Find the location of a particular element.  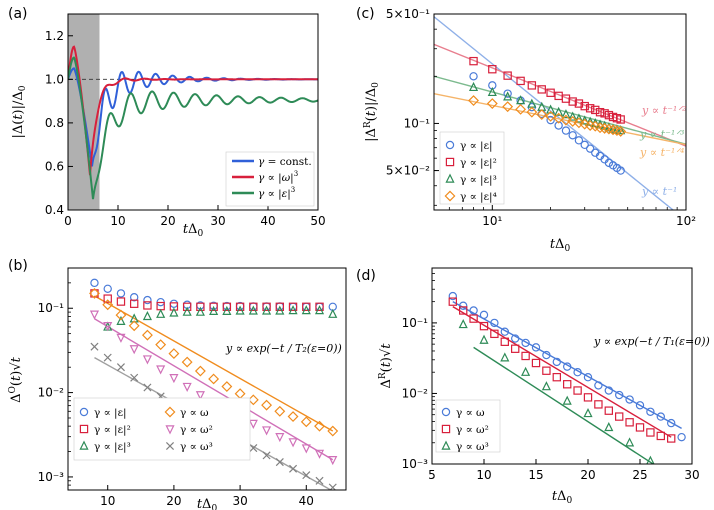

fit-label: y ∝ t⁻¹ᐟ³ is located at coordinates (661, 134).